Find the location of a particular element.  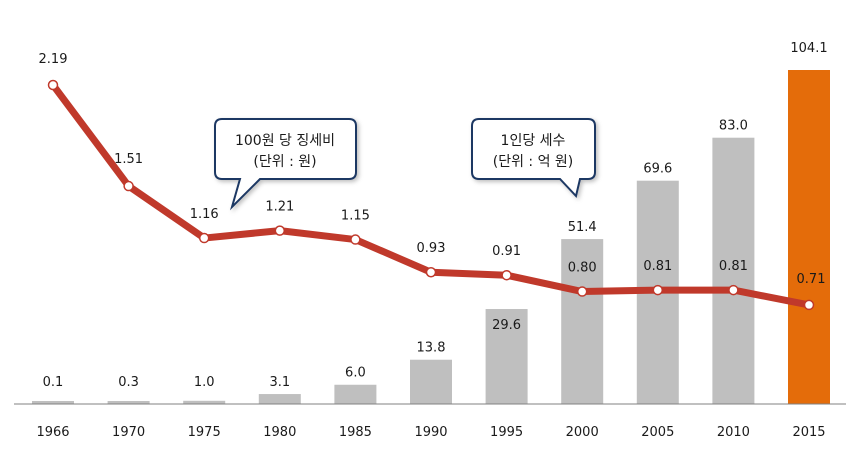

bar-value-label: 69.6 is located at coordinates (657, 169).